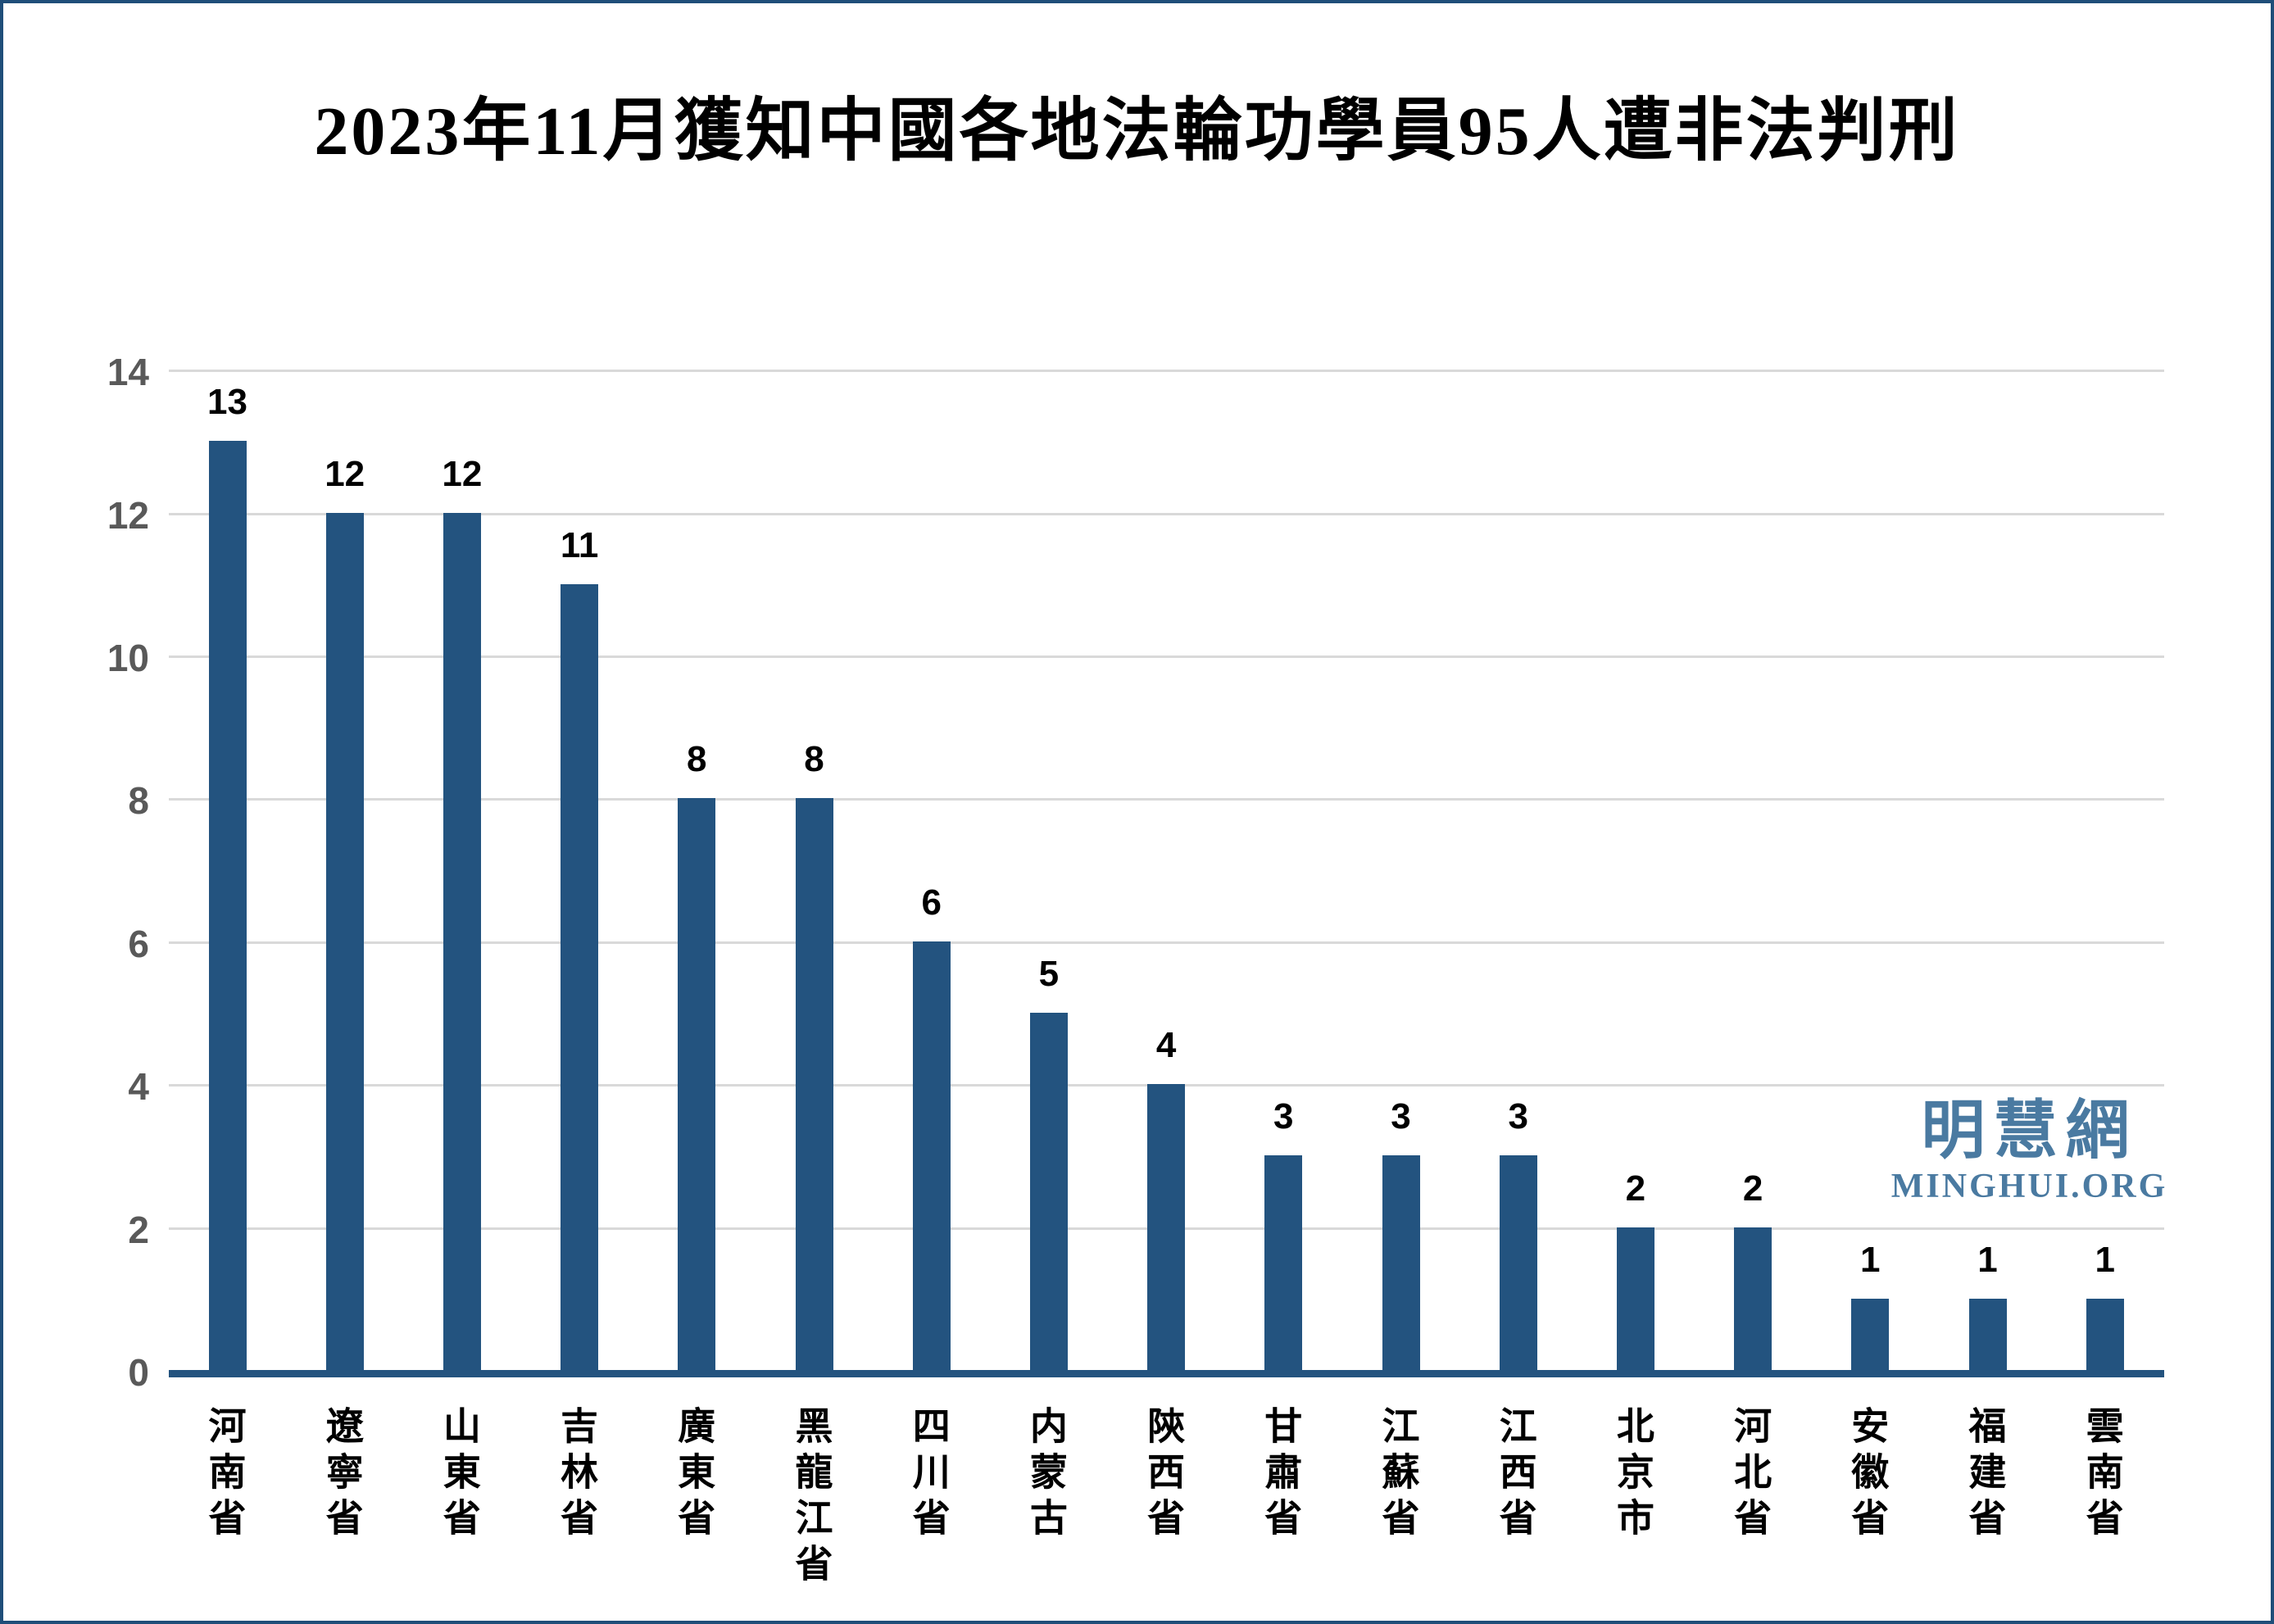  I want to click on watermark-site-text: MINGHUI.ORG, so click(2029, 1186).